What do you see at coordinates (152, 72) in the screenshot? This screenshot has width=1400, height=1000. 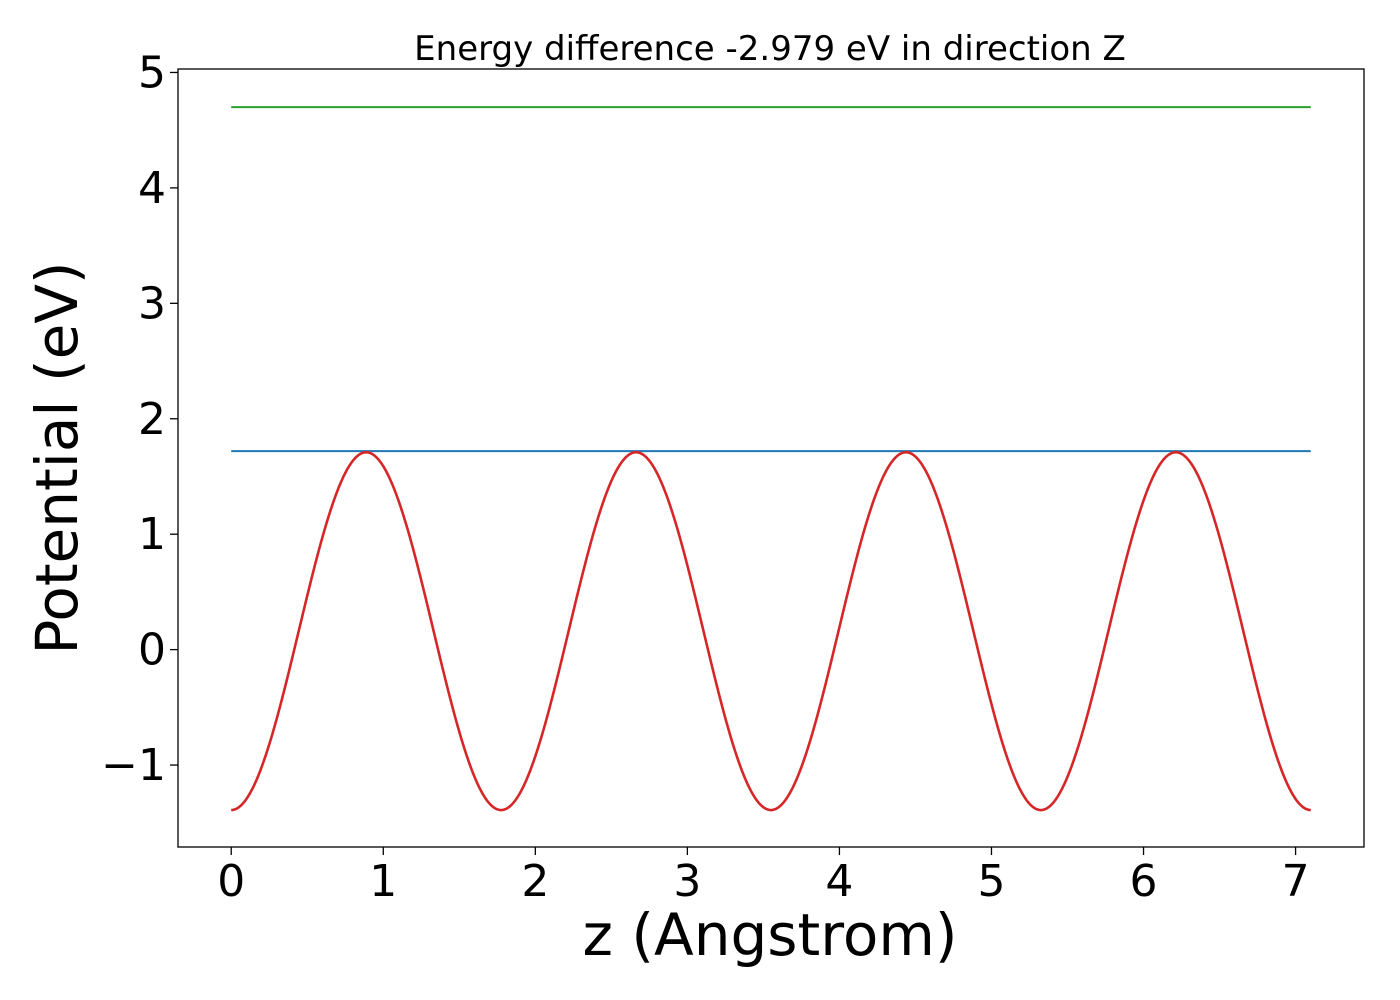 I see `y-tick-label: 5` at bounding box center [152, 72].